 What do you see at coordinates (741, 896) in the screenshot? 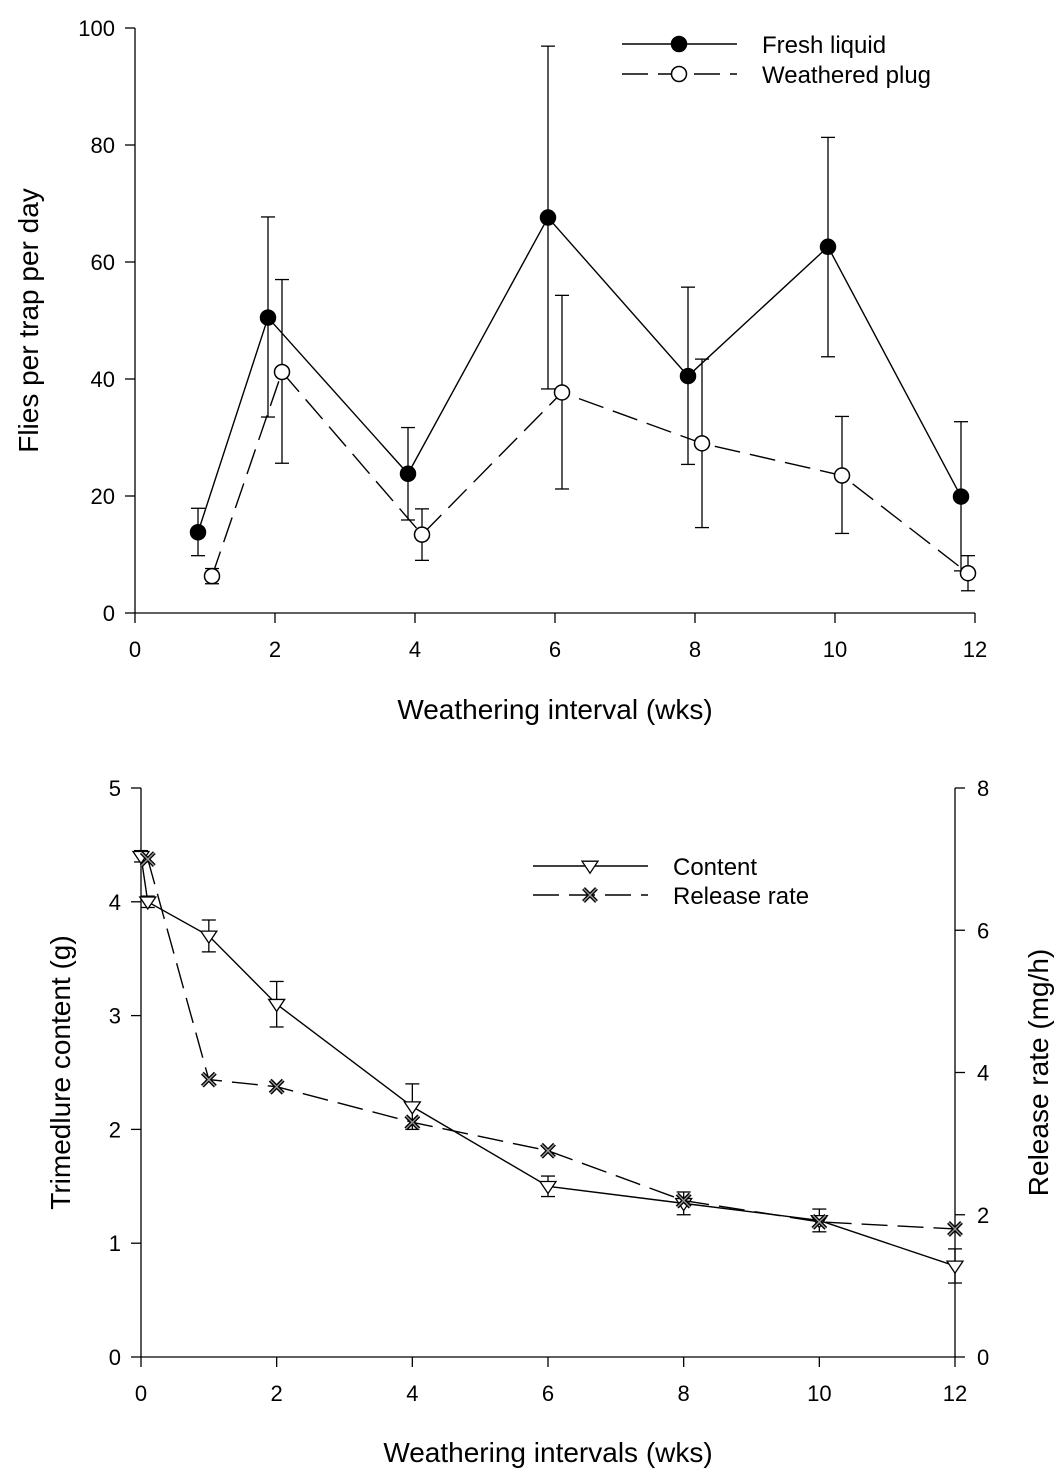
I see `legend-label: Release rate` at bounding box center [741, 896].